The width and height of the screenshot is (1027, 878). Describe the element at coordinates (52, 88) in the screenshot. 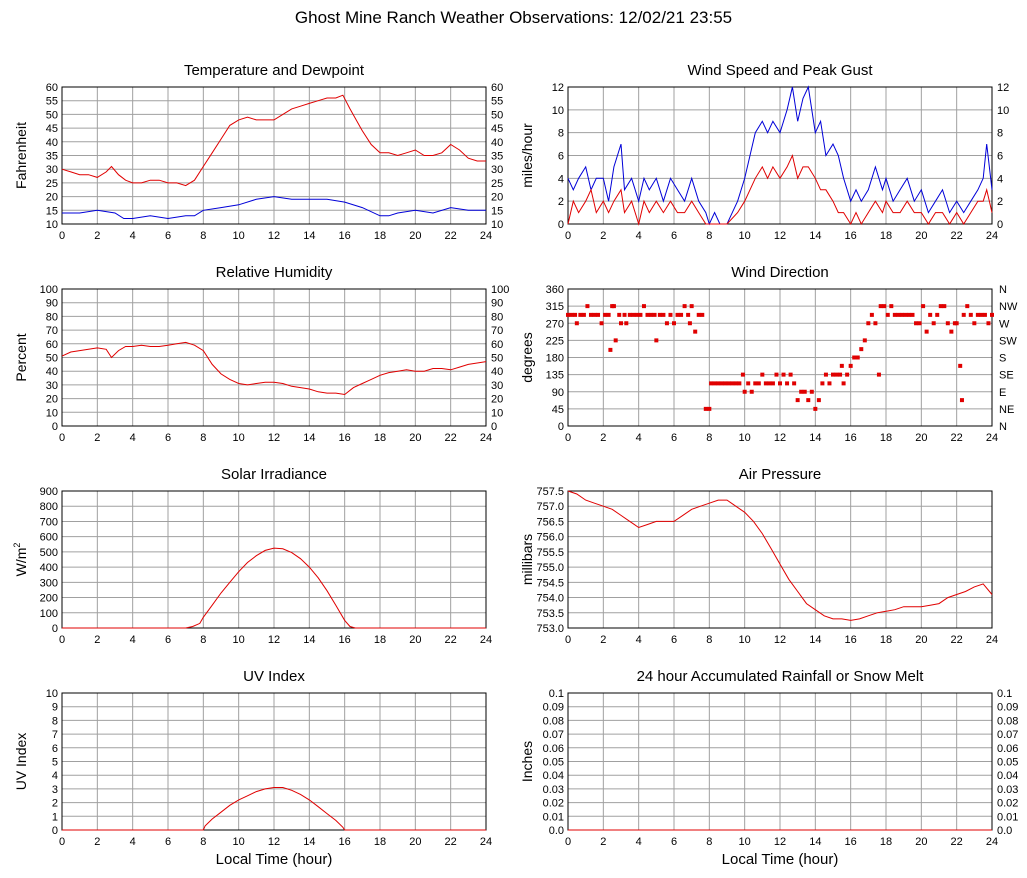

I see `y-tick-label: 60` at that location.